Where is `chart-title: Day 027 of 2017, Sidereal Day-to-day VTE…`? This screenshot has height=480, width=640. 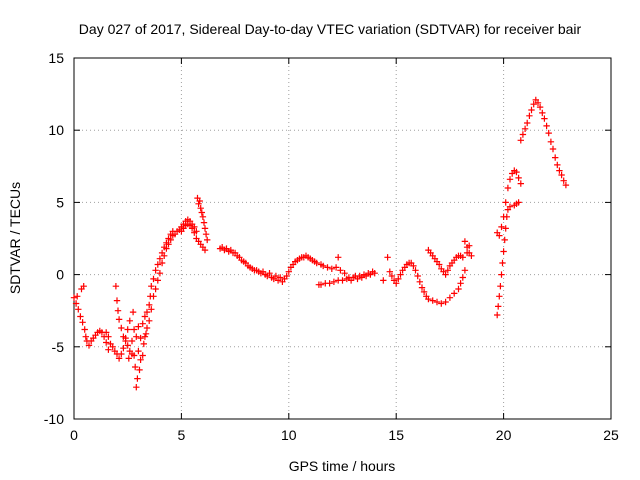
chart-title: Day 027 of 2017, Sidereal Day-to-day VTE… is located at coordinates (330, 29).